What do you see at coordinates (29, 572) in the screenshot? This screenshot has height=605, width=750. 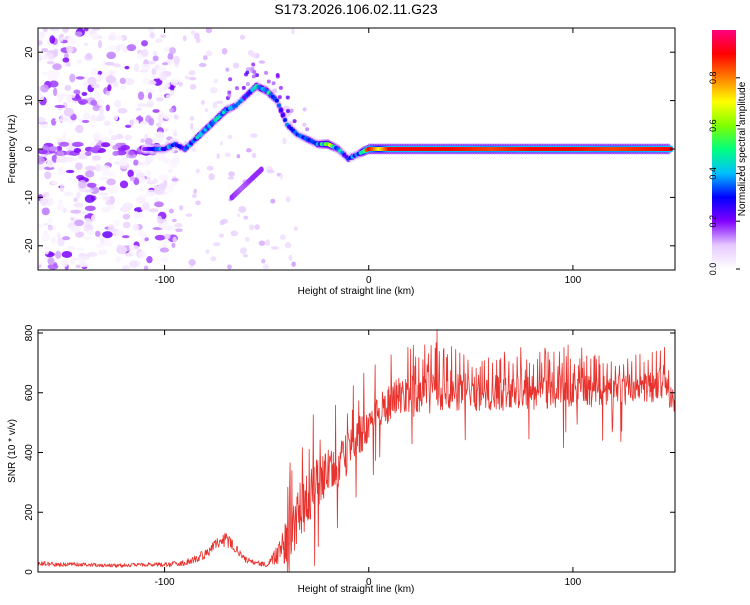 I see `y-tick-label: 0` at bounding box center [29, 572].